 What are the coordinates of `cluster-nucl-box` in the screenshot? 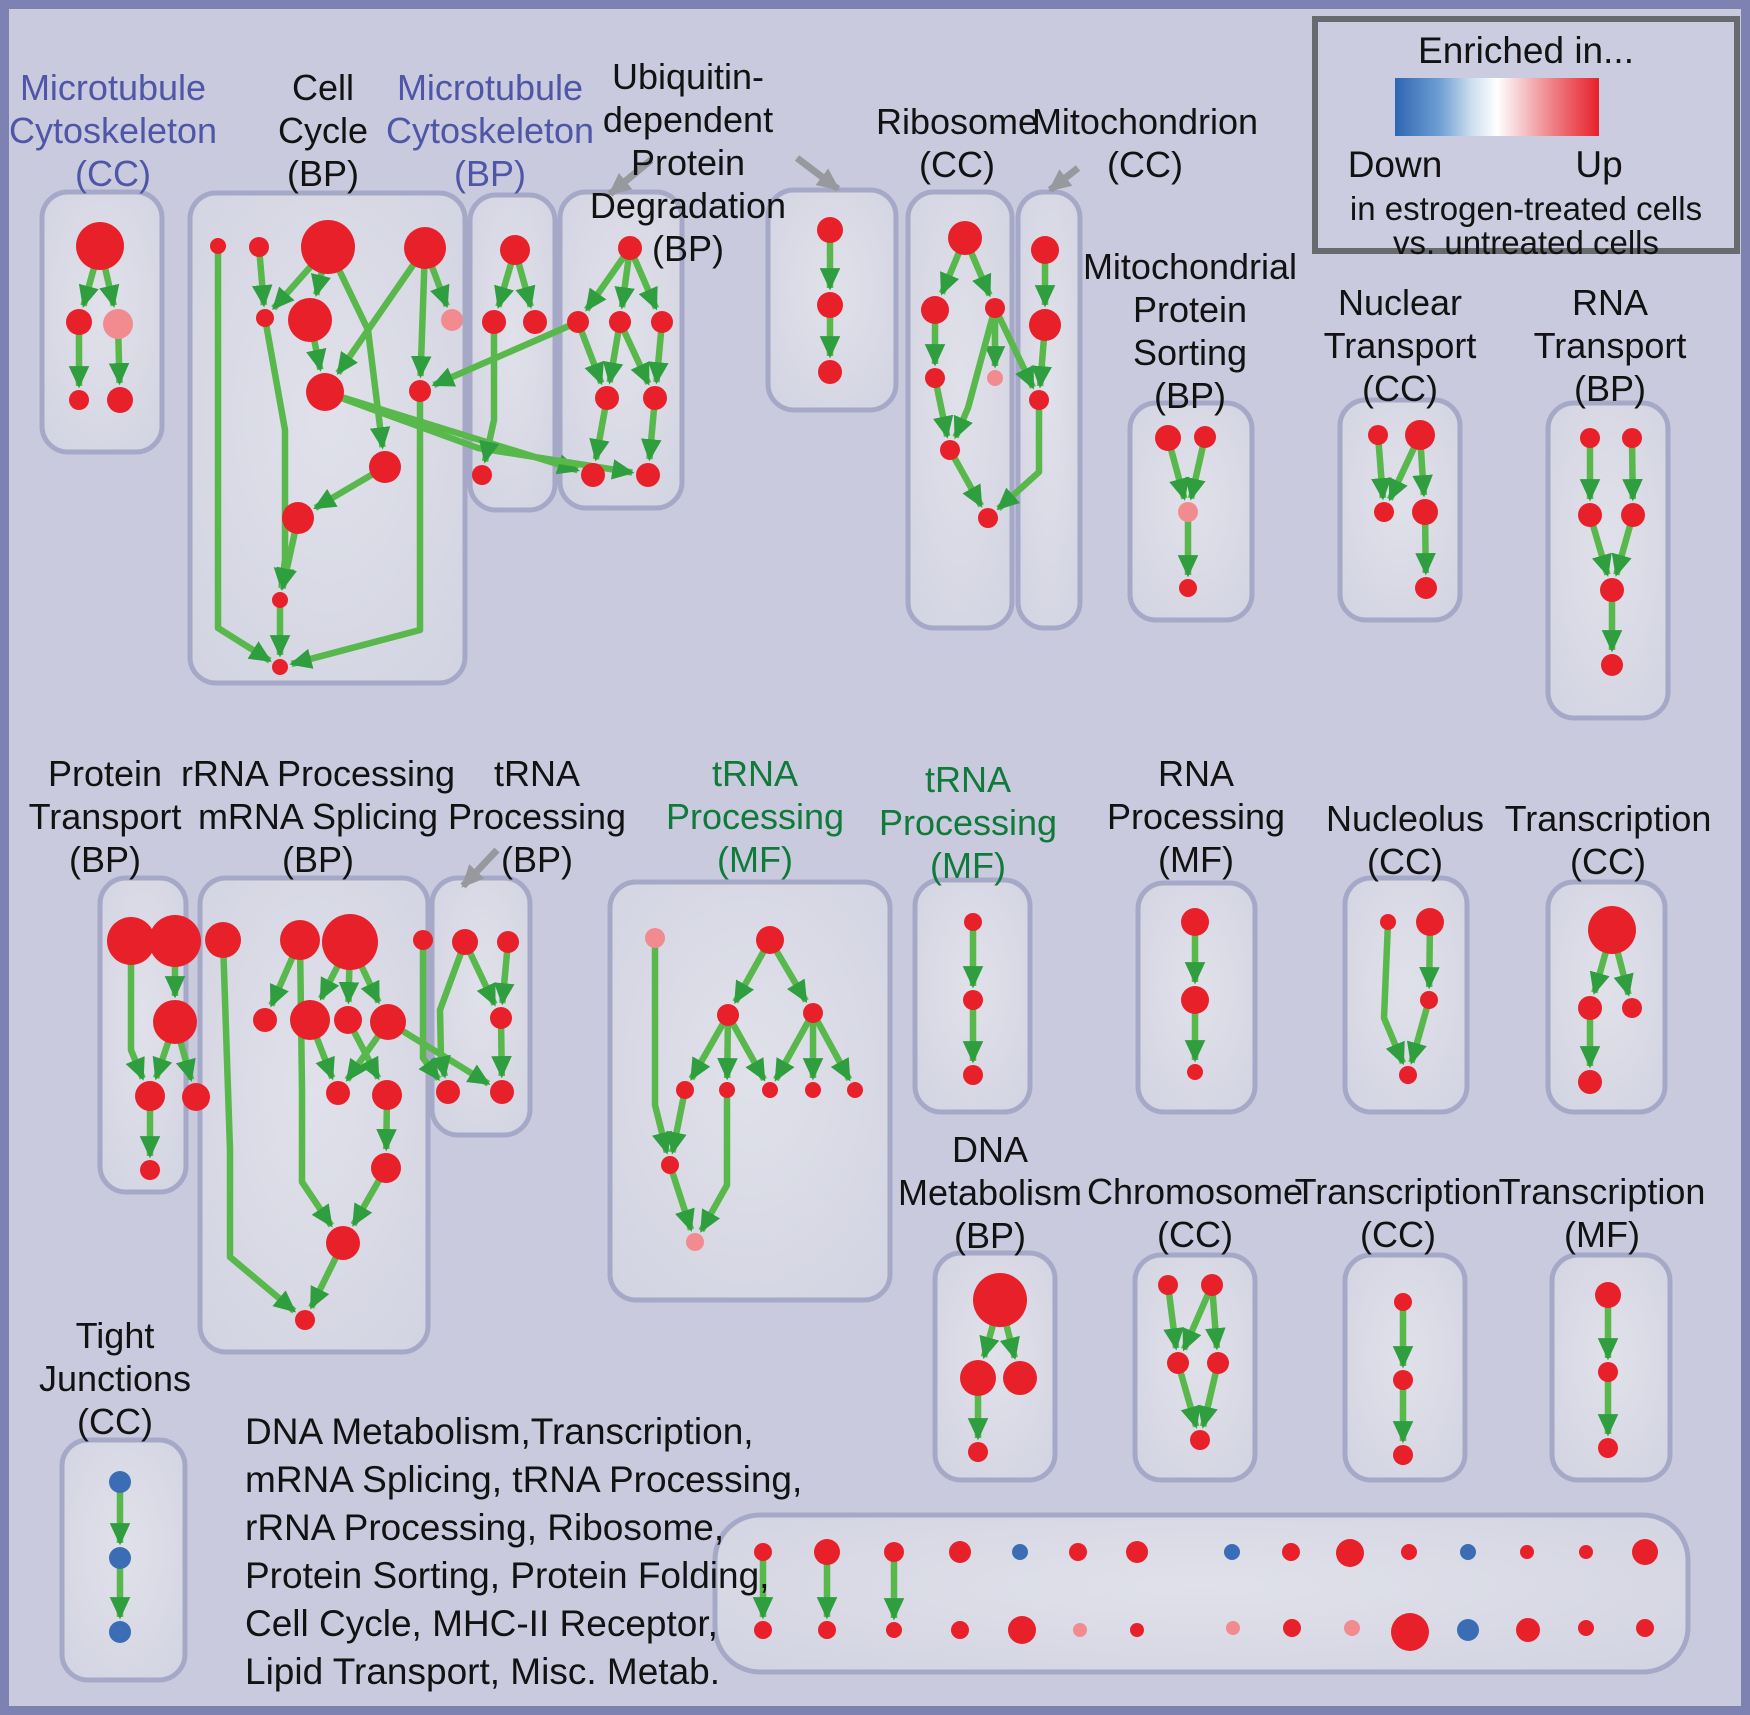 It's located at (1406, 995).